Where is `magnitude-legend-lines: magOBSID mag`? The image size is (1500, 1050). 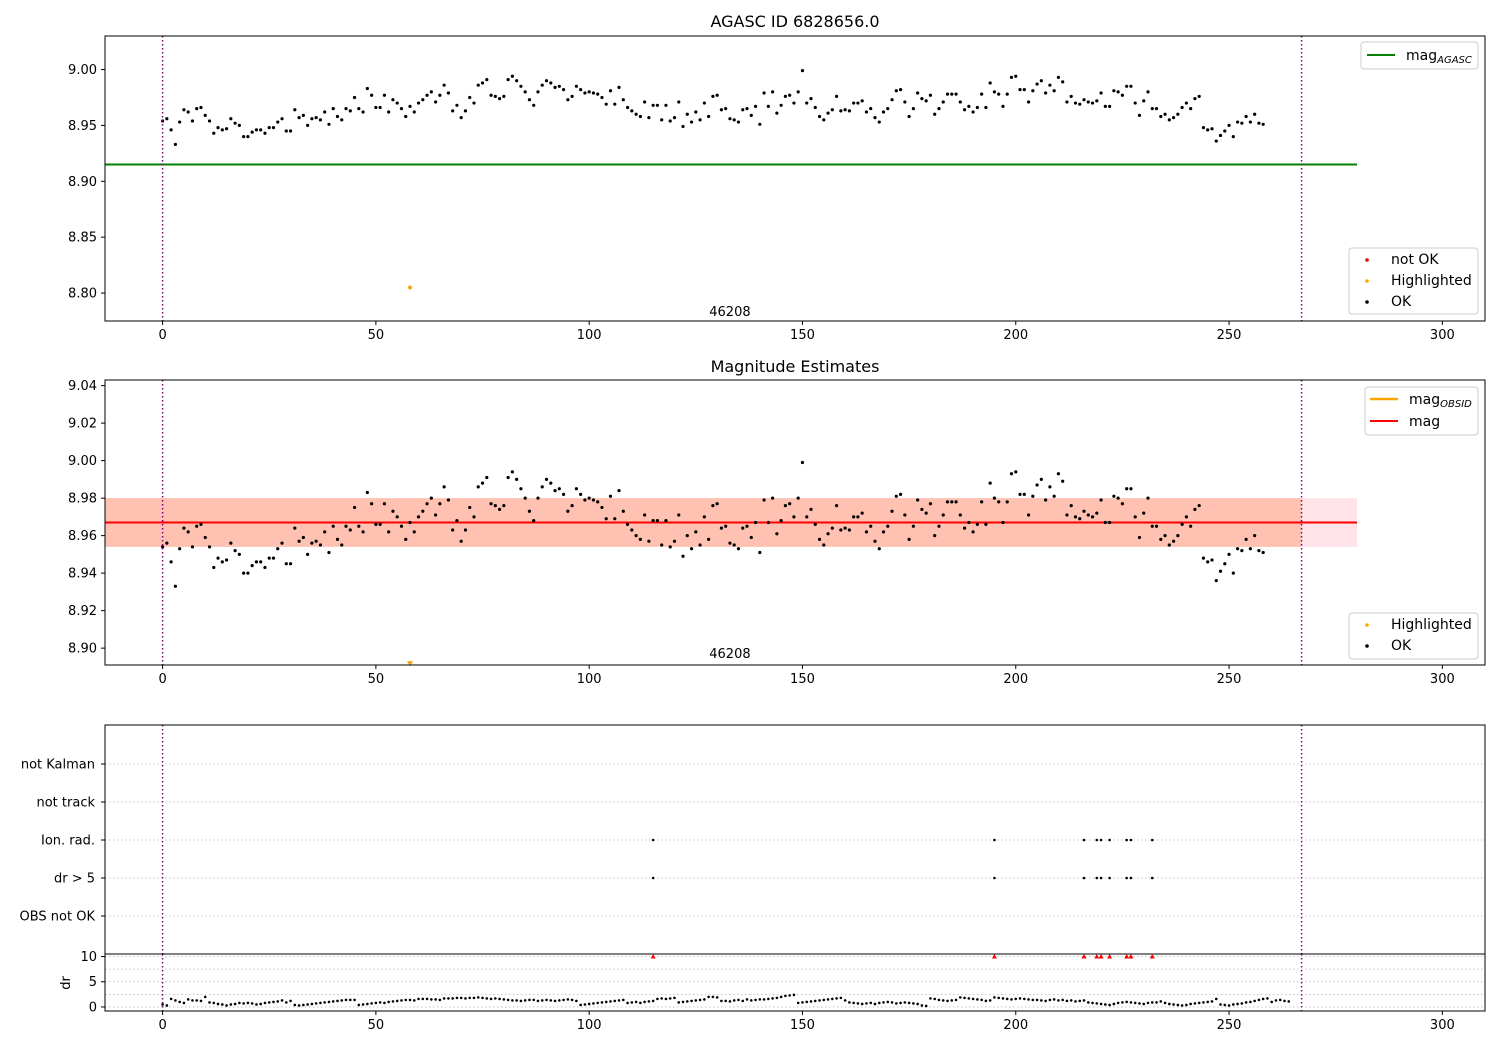 magnitude-legend-lines: magOBSID mag is located at coordinates (1421, 411).